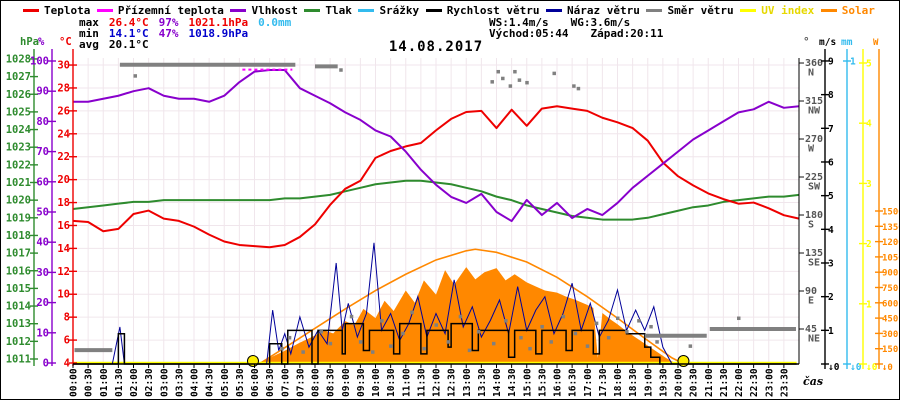 The width and height of the screenshot is (900, 400). Describe the element at coordinates (252, 361) in the screenshot. I see `sunrise-marker-icon` at that location.